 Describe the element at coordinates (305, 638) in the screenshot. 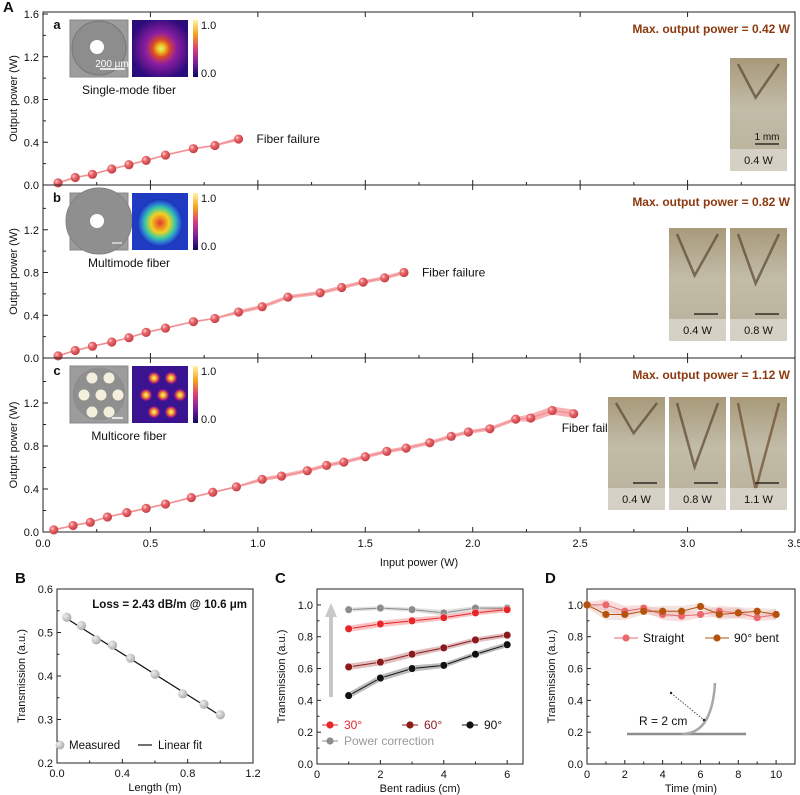

I see `y-tick-label: 0.8` at that location.